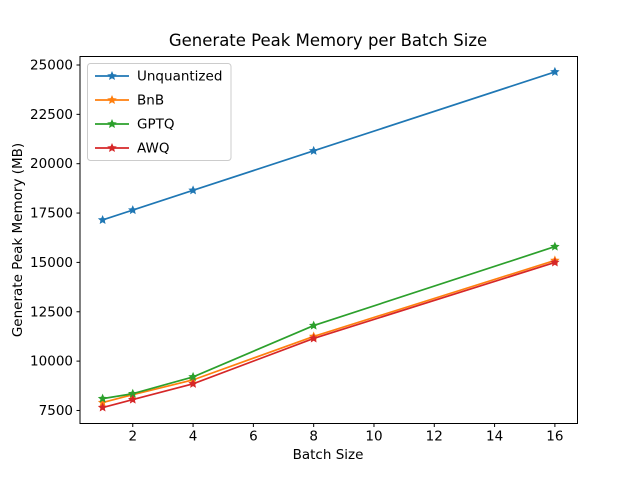  Describe the element at coordinates (51, 164) in the screenshot. I see `y-tick-label: 20000` at that location.